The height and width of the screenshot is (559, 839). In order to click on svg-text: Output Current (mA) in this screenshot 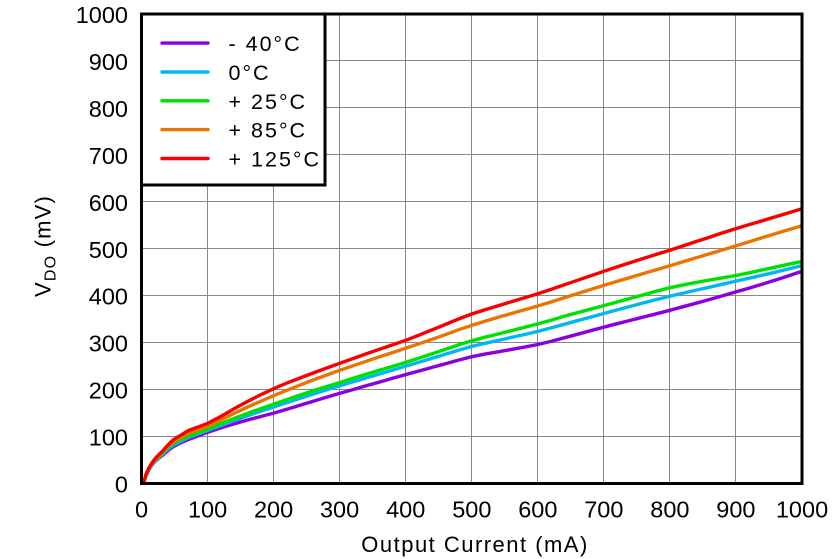, I will do `click(474, 544)`.